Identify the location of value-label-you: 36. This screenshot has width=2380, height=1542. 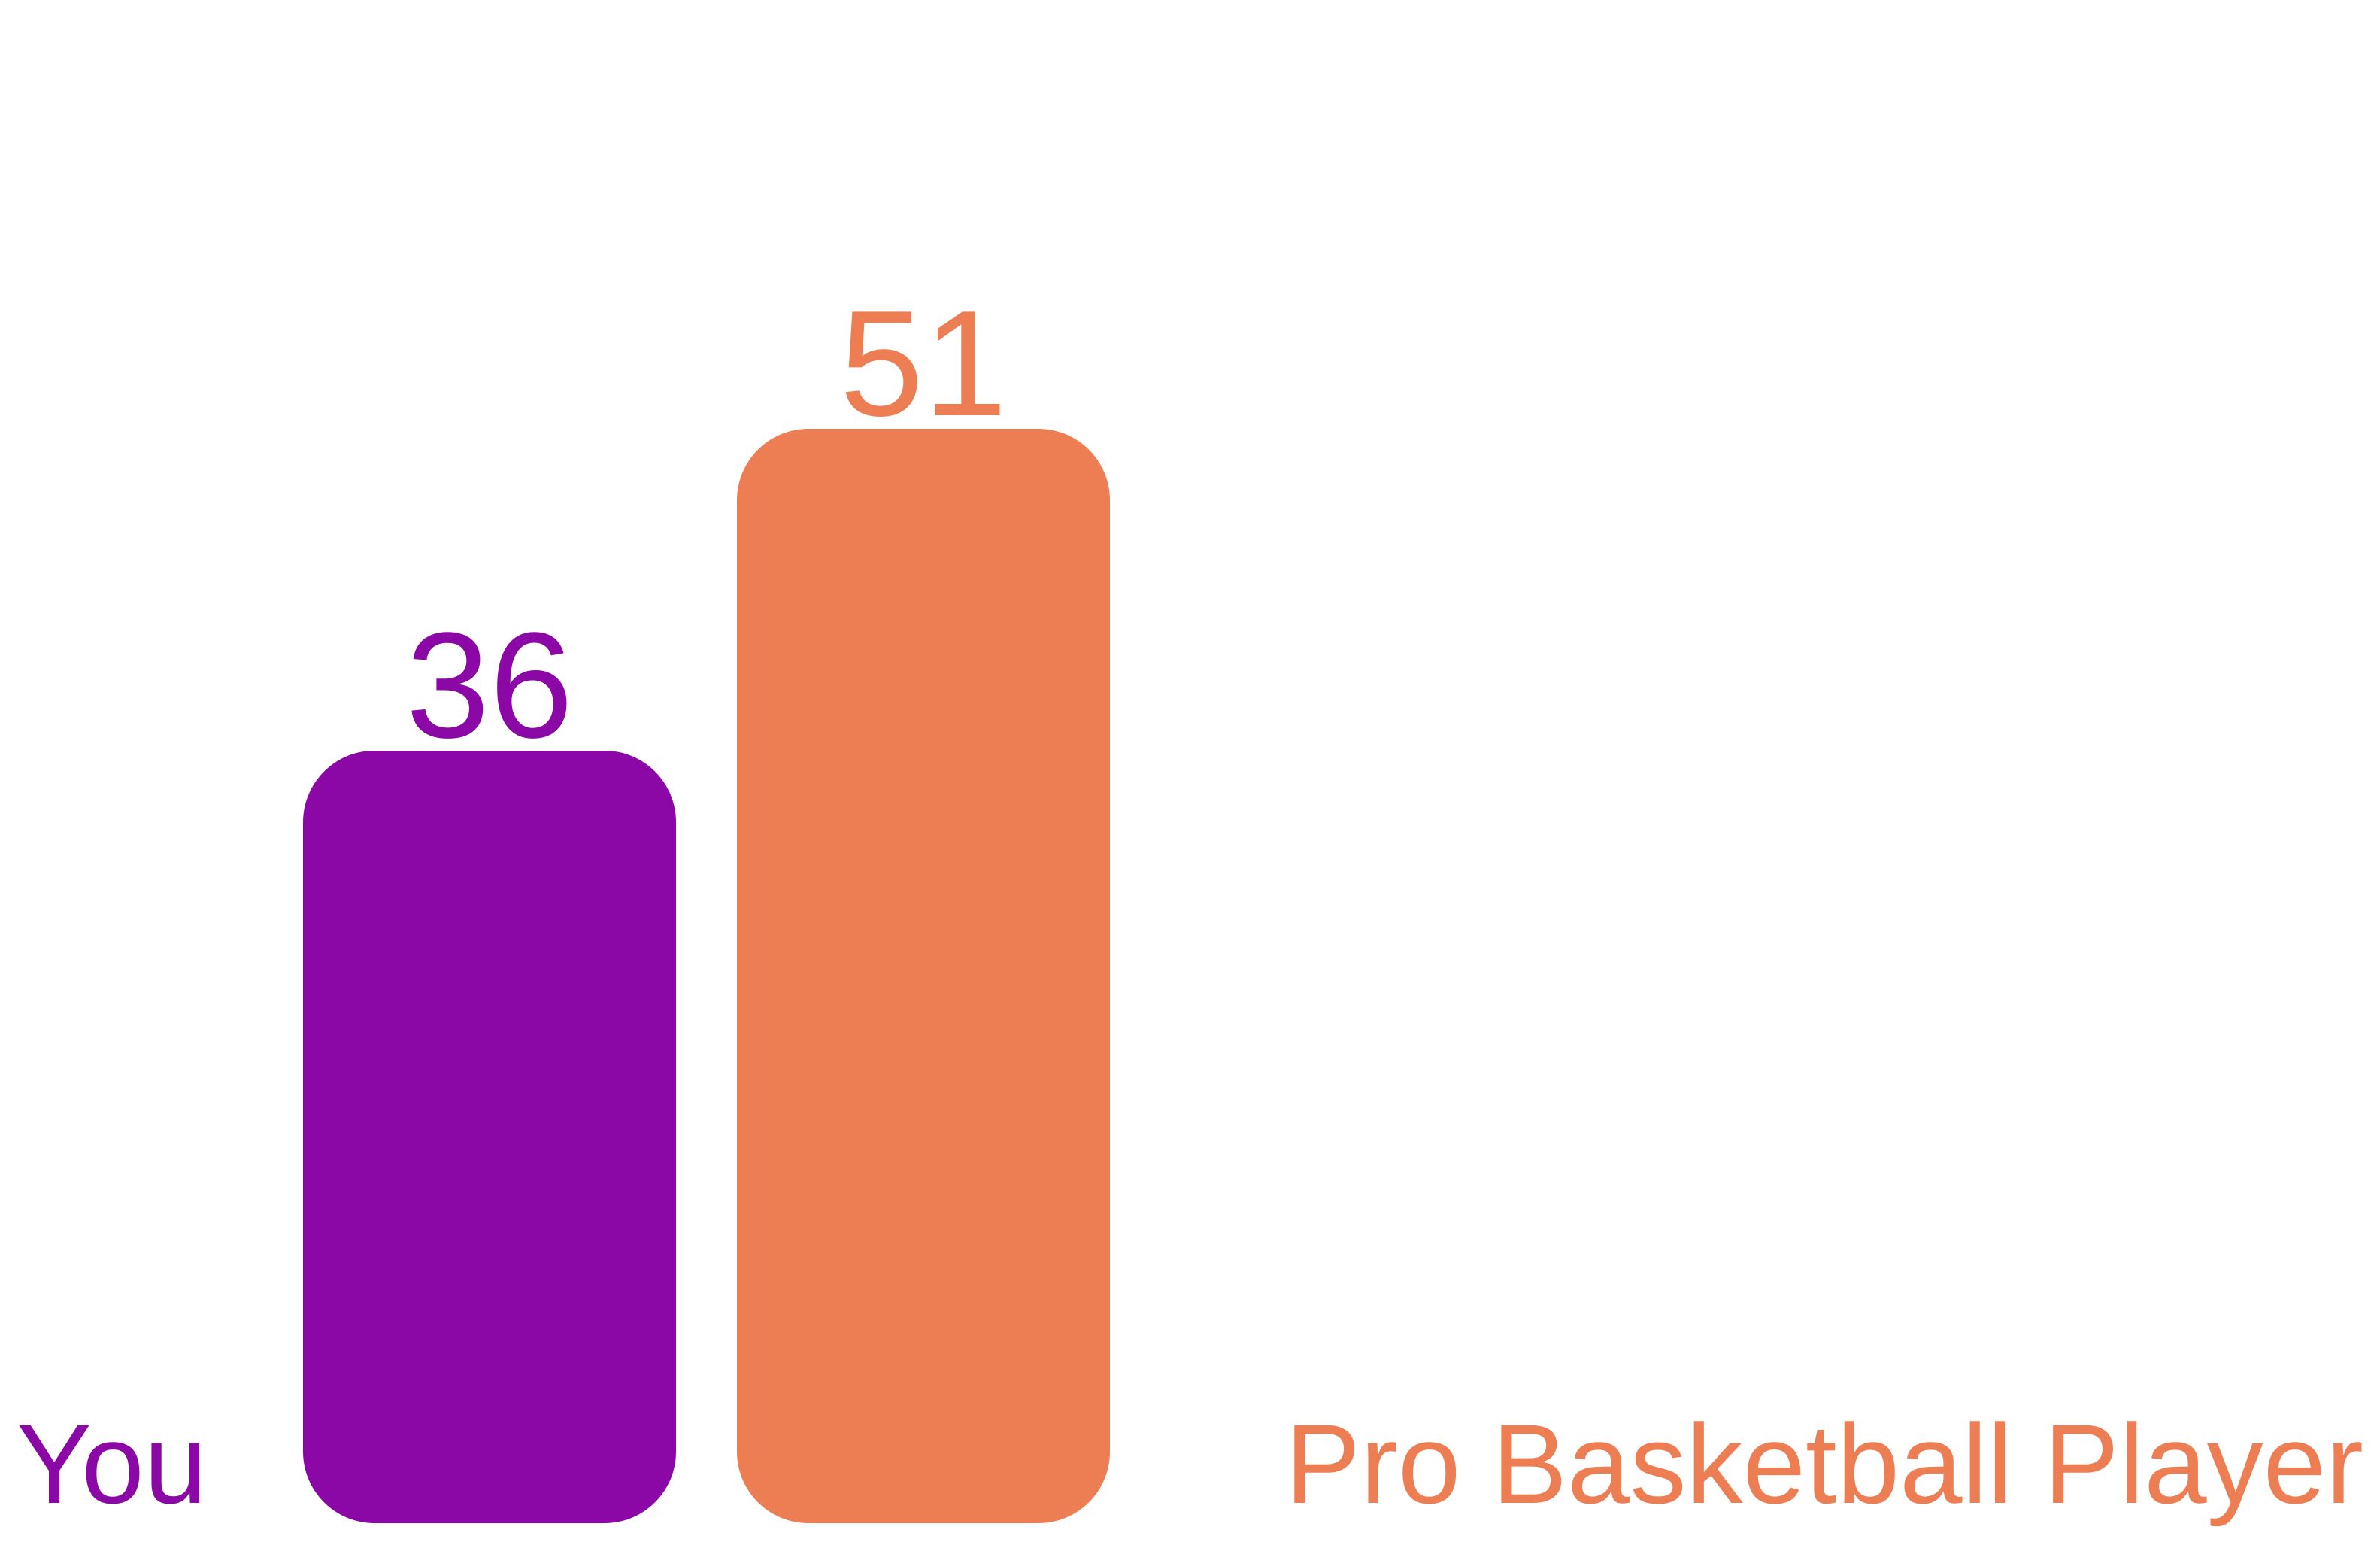
(489, 685).